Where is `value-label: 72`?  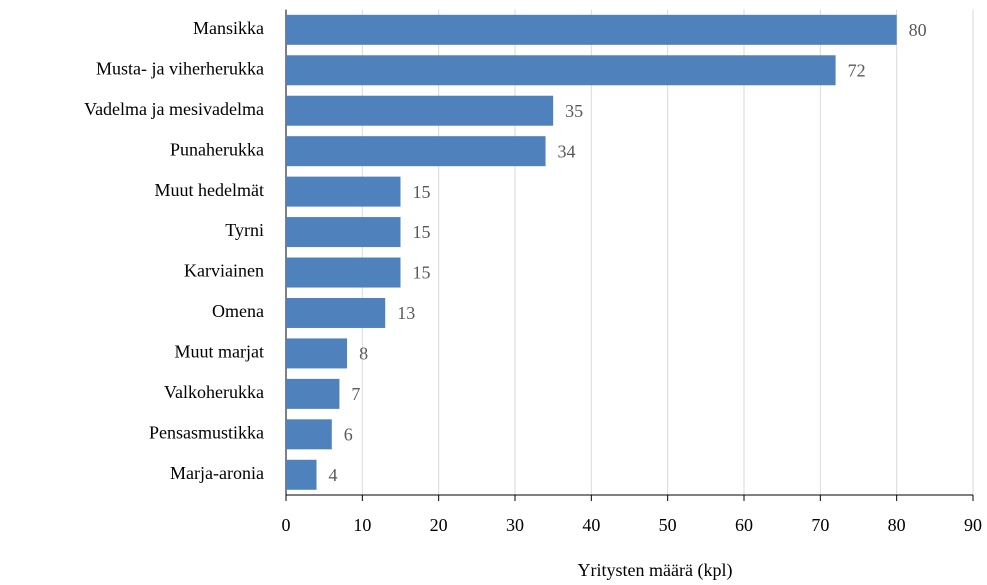 value-label: 72 is located at coordinates (857, 70).